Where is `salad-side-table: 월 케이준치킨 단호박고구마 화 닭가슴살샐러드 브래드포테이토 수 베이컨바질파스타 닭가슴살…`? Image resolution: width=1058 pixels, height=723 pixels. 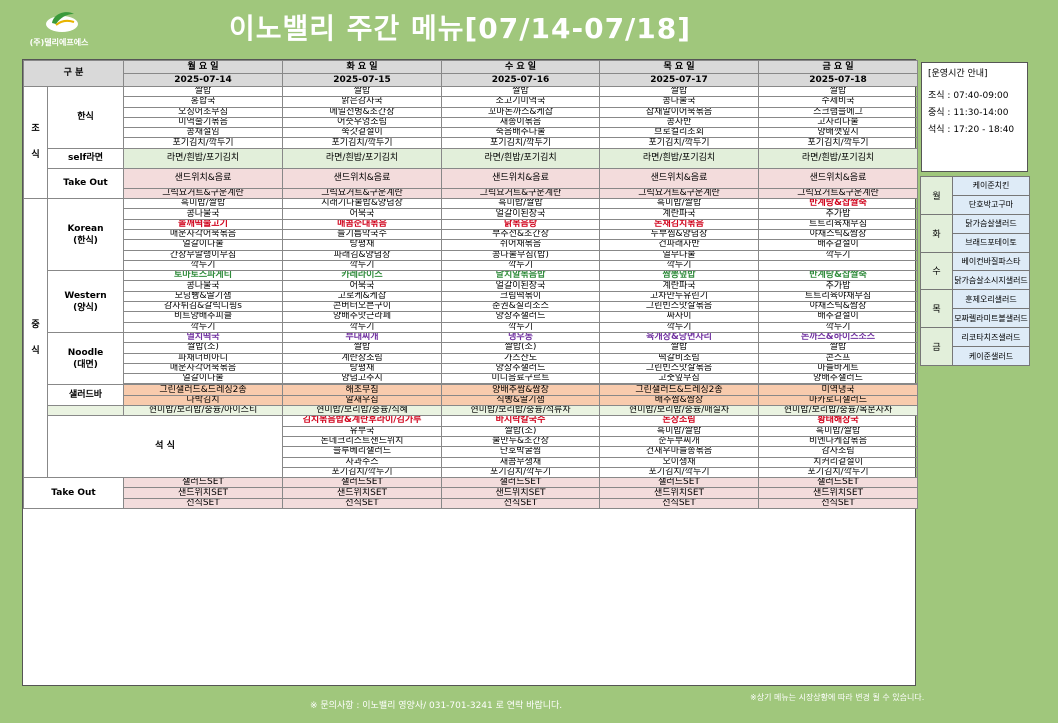 salad-side-table: 월 케이준치킨 단호박고구마 화 닭가슴살샐러드 브래드포테이토 수 베이컨바질파스타 닭가슴살… is located at coordinates (975, 271).